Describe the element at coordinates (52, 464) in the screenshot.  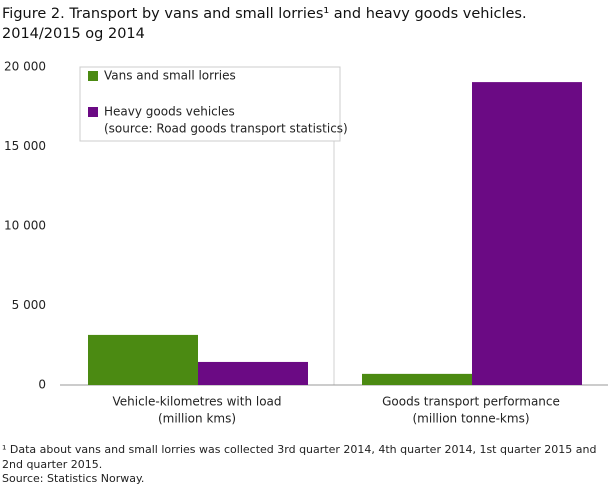
I see `footnote: 2nd quarter 2015.` at that location.